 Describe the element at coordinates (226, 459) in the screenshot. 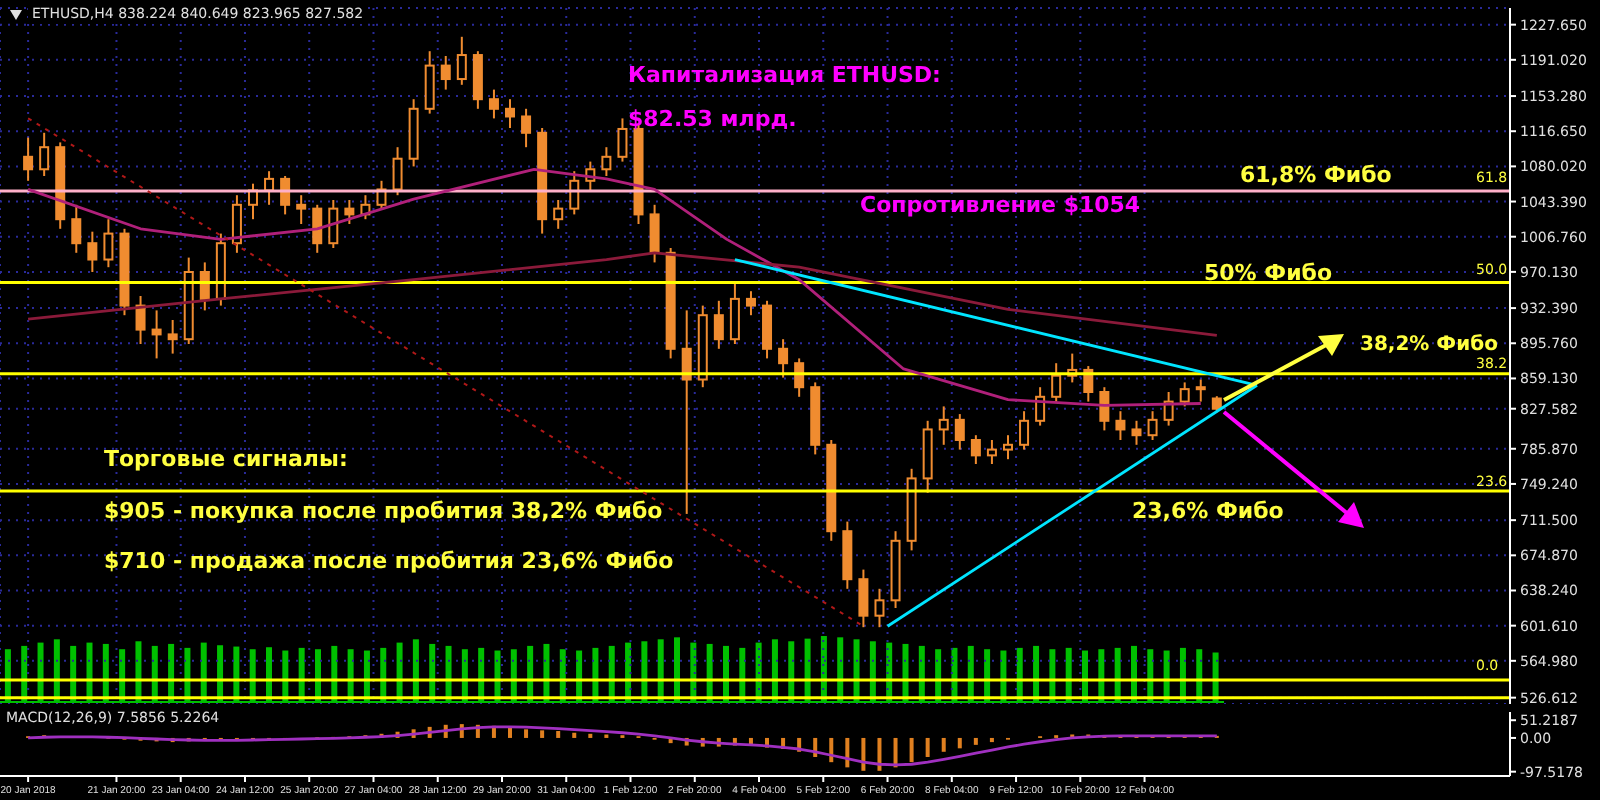

I see `annotation: Торговые сигналы:` at that location.